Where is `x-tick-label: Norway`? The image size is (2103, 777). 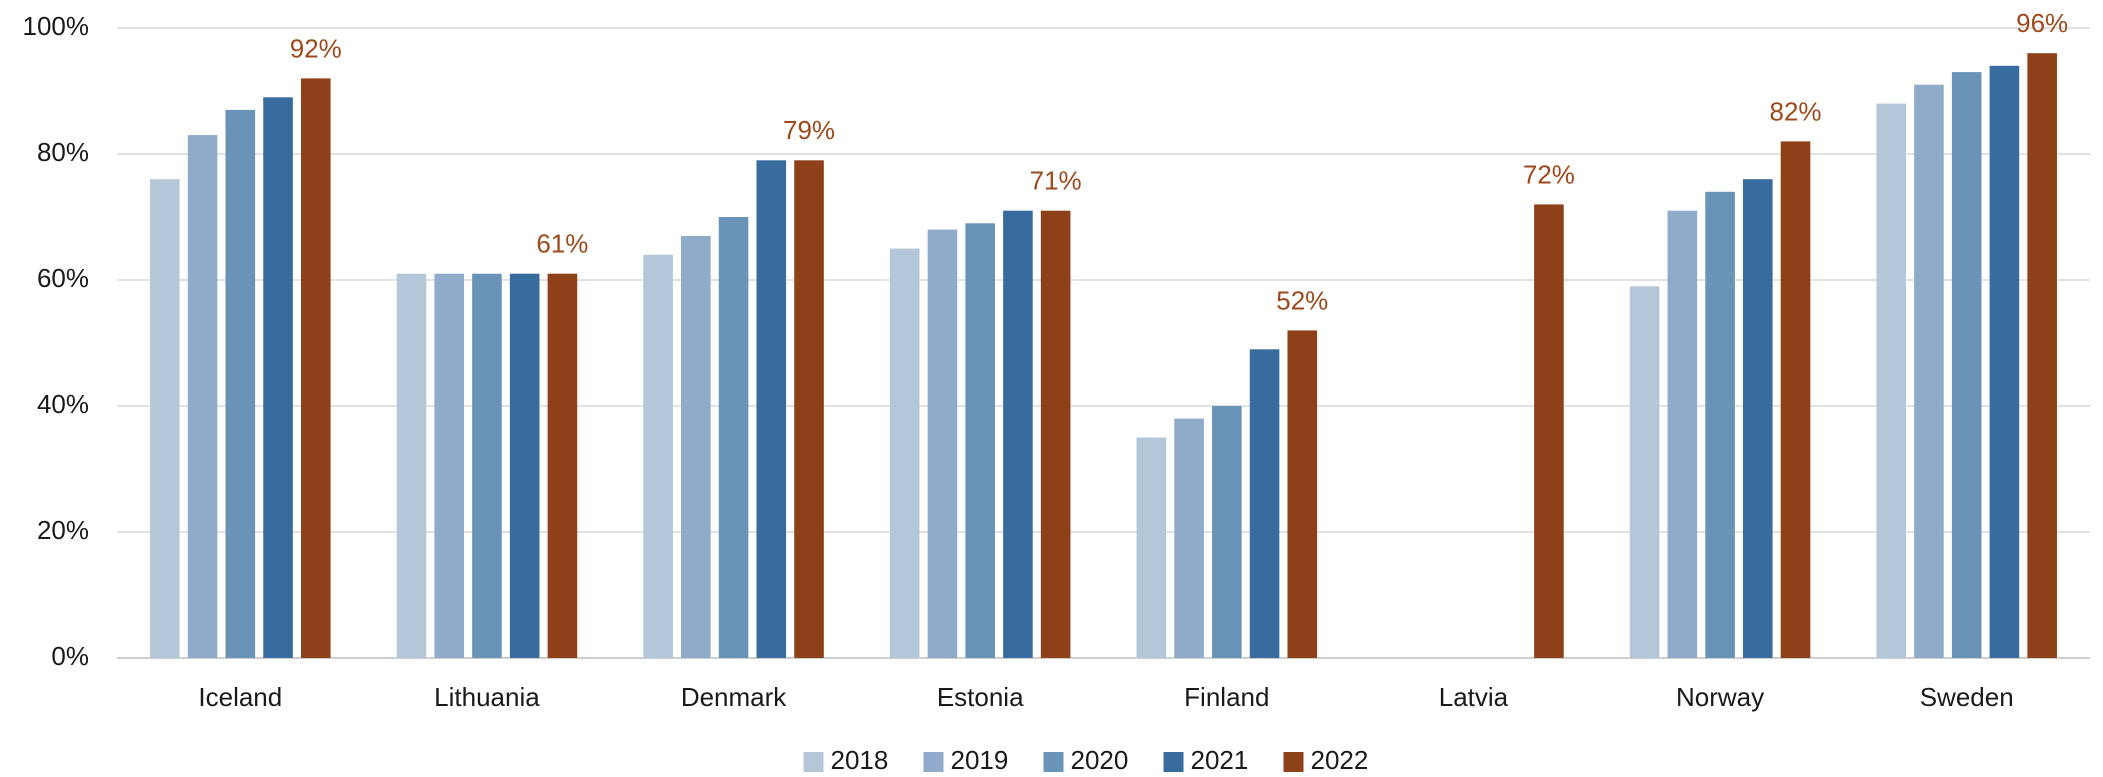 x-tick-label: Norway is located at coordinates (1720, 697).